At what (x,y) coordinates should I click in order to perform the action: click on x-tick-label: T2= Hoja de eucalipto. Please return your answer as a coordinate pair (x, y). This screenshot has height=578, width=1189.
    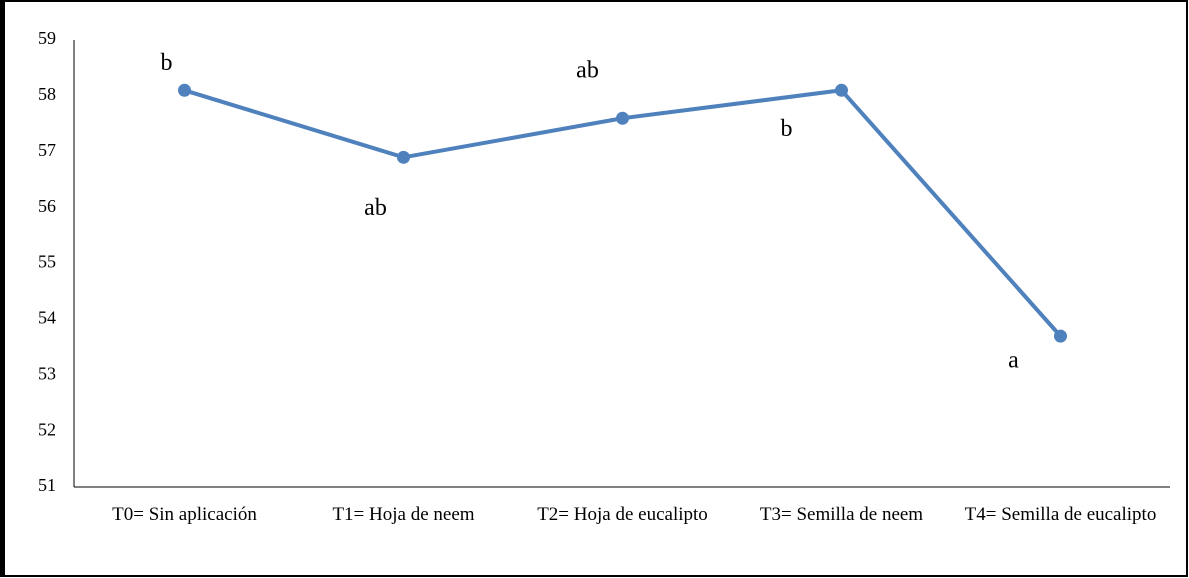
    Looking at the image, I should click on (622, 514).